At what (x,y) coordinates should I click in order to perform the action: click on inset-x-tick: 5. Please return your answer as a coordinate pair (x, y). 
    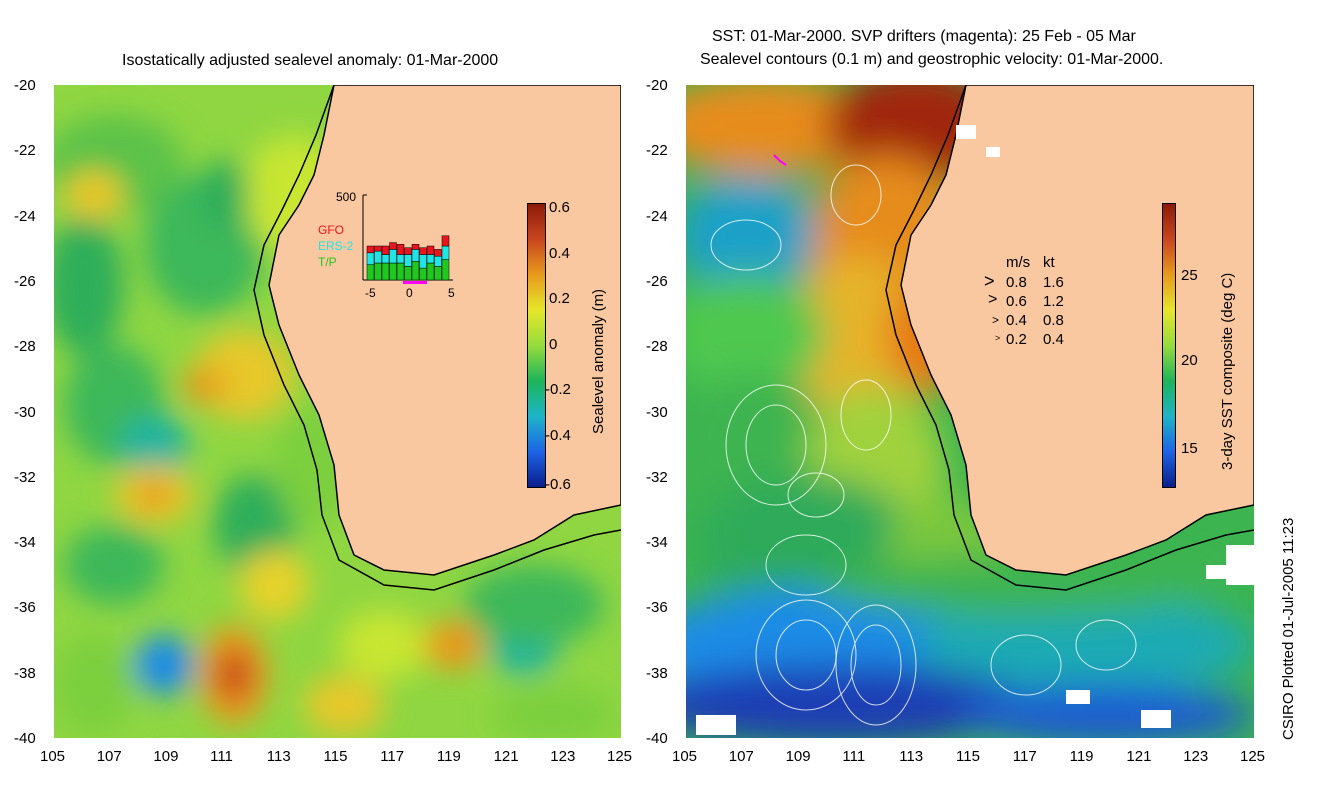
    Looking at the image, I should click on (451, 293).